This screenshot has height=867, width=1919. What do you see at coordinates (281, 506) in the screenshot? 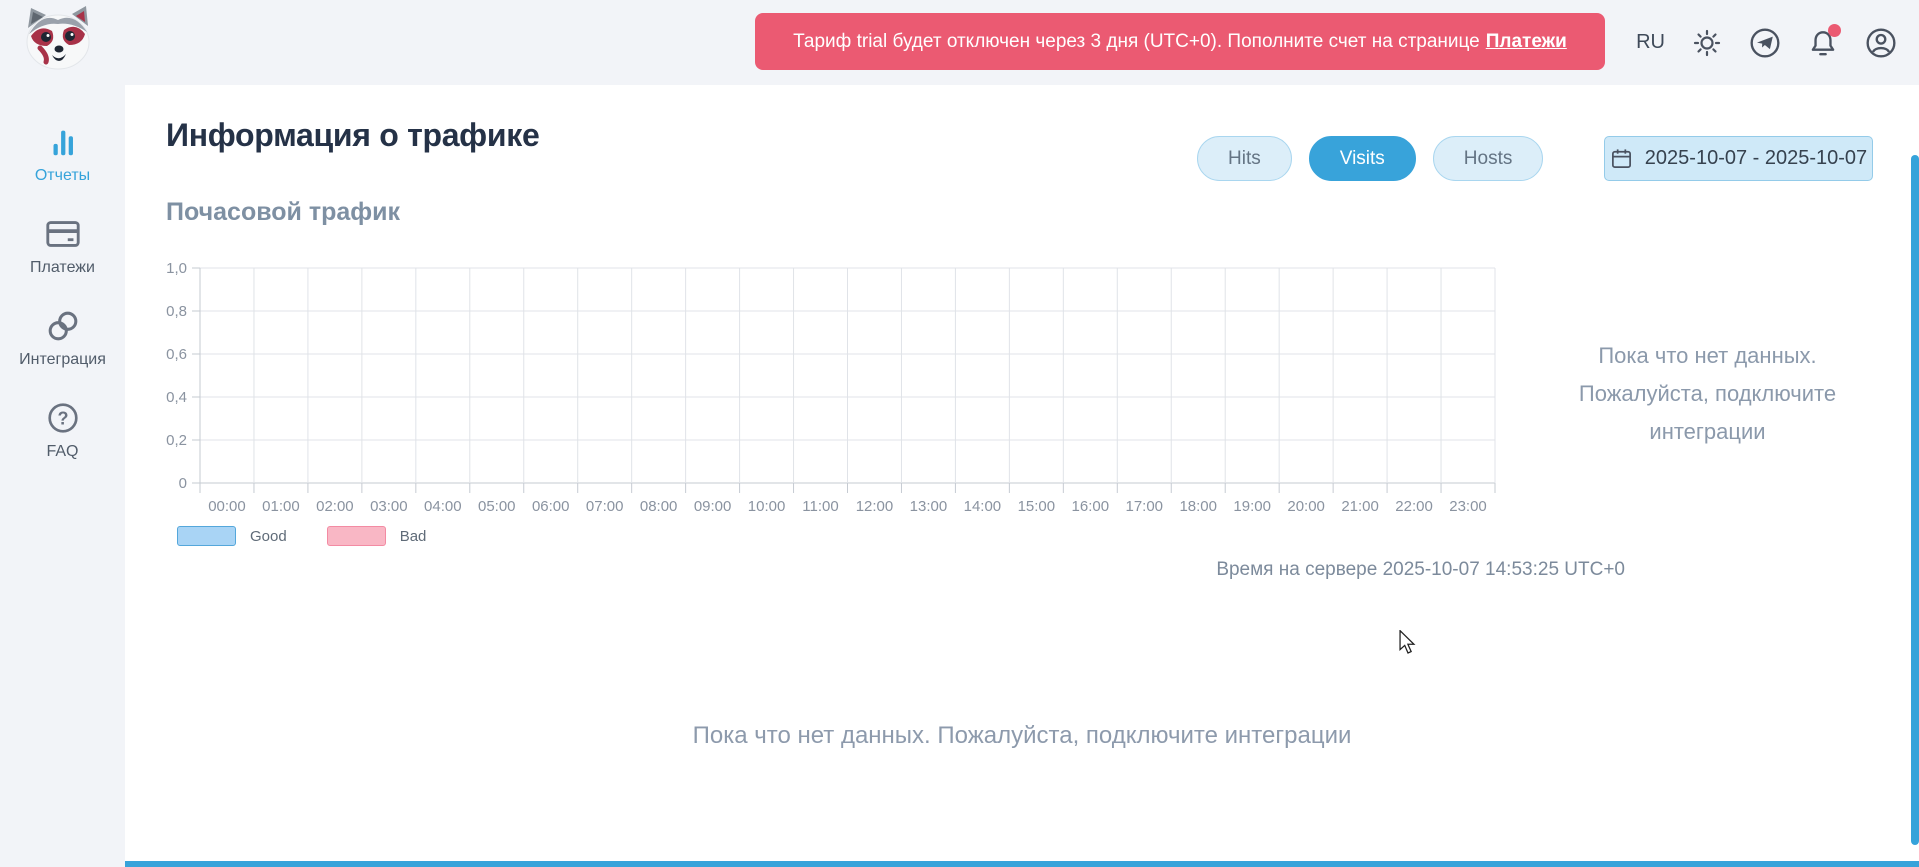
I see `x-tick-label: 01:00` at bounding box center [281, 506].